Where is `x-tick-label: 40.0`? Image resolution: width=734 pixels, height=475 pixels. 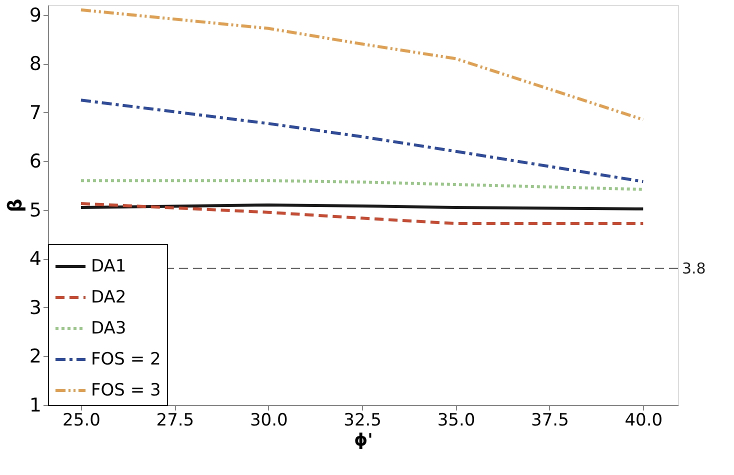
x-tick-label: 40.0 is located at coordinates (643, 420).